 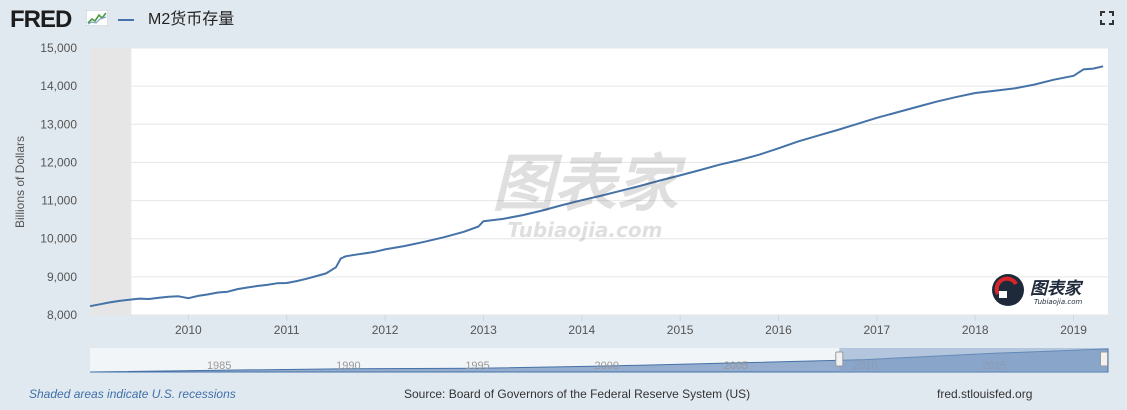 I want to click on x-tick-label: 2012, so click(x=385, y=330).